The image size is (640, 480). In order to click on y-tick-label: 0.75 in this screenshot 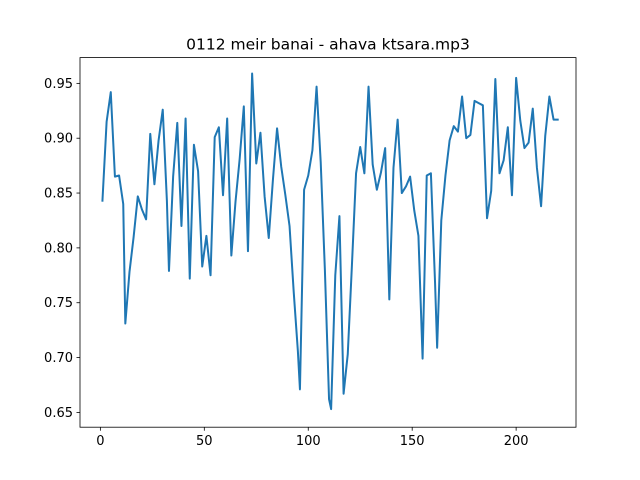, I will do `click(58, 303)`.